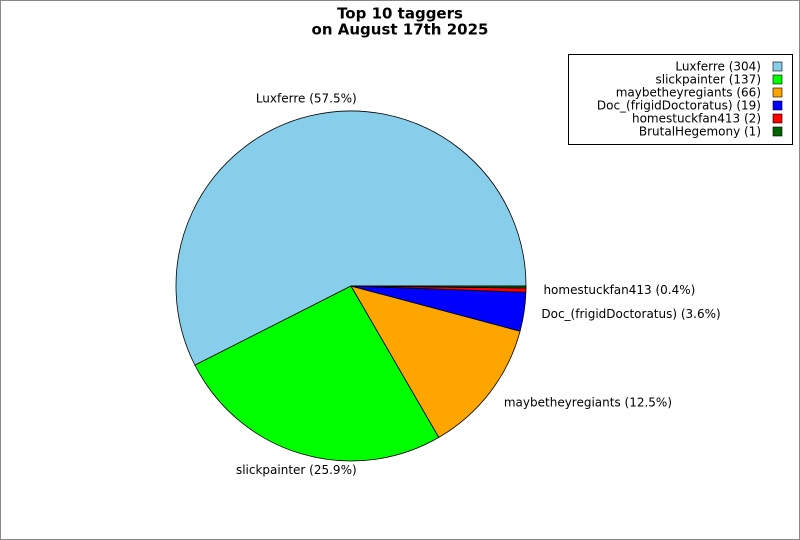  I want to click on slice-label: homestuckfan413 (0.4%), so click(619, 290).